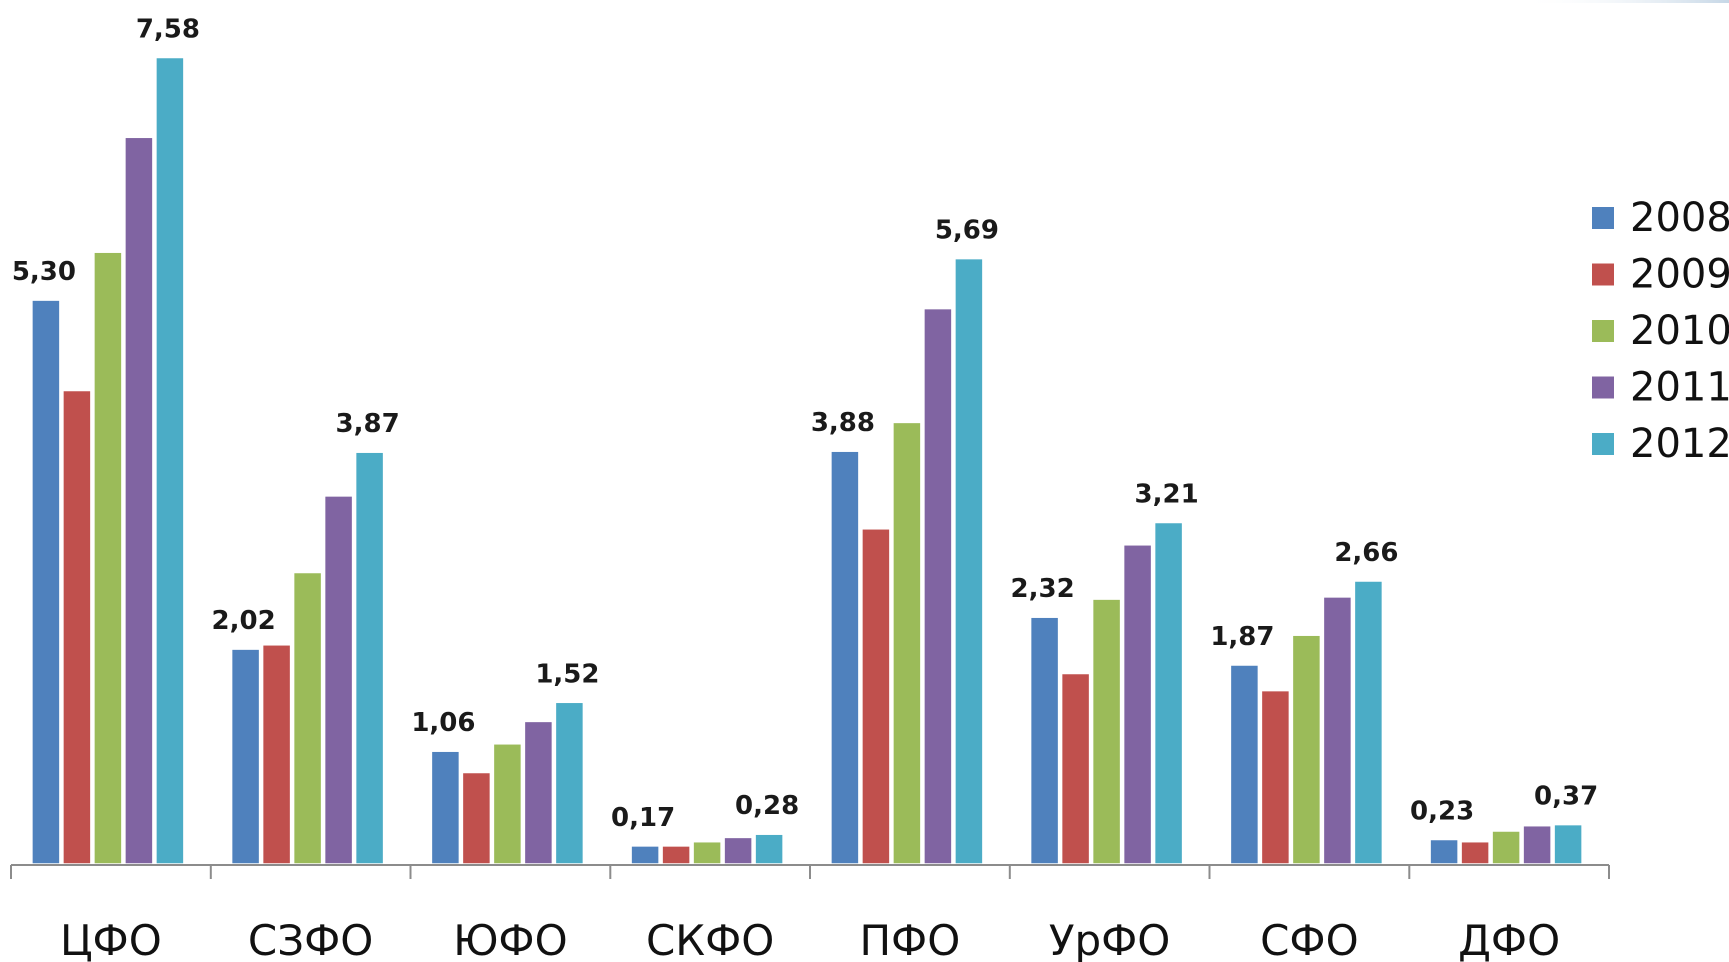 This screenshot has width=1729, height=962. Describe the element at coordinates (938, 586) in the screenshot. I see `bar-ПФО-2011` at that location.